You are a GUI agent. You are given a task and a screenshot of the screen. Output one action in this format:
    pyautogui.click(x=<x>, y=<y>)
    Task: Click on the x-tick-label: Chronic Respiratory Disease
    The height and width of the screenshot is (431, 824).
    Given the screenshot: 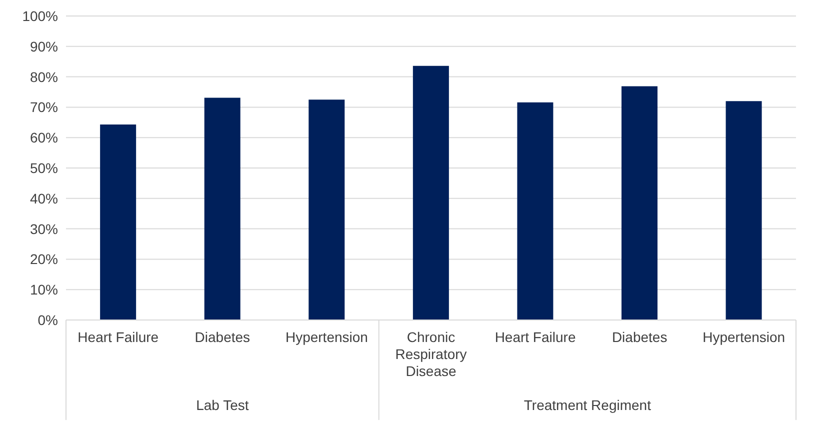 What is the action you would take?
    pyautogui.click(x=431, y=354)
    